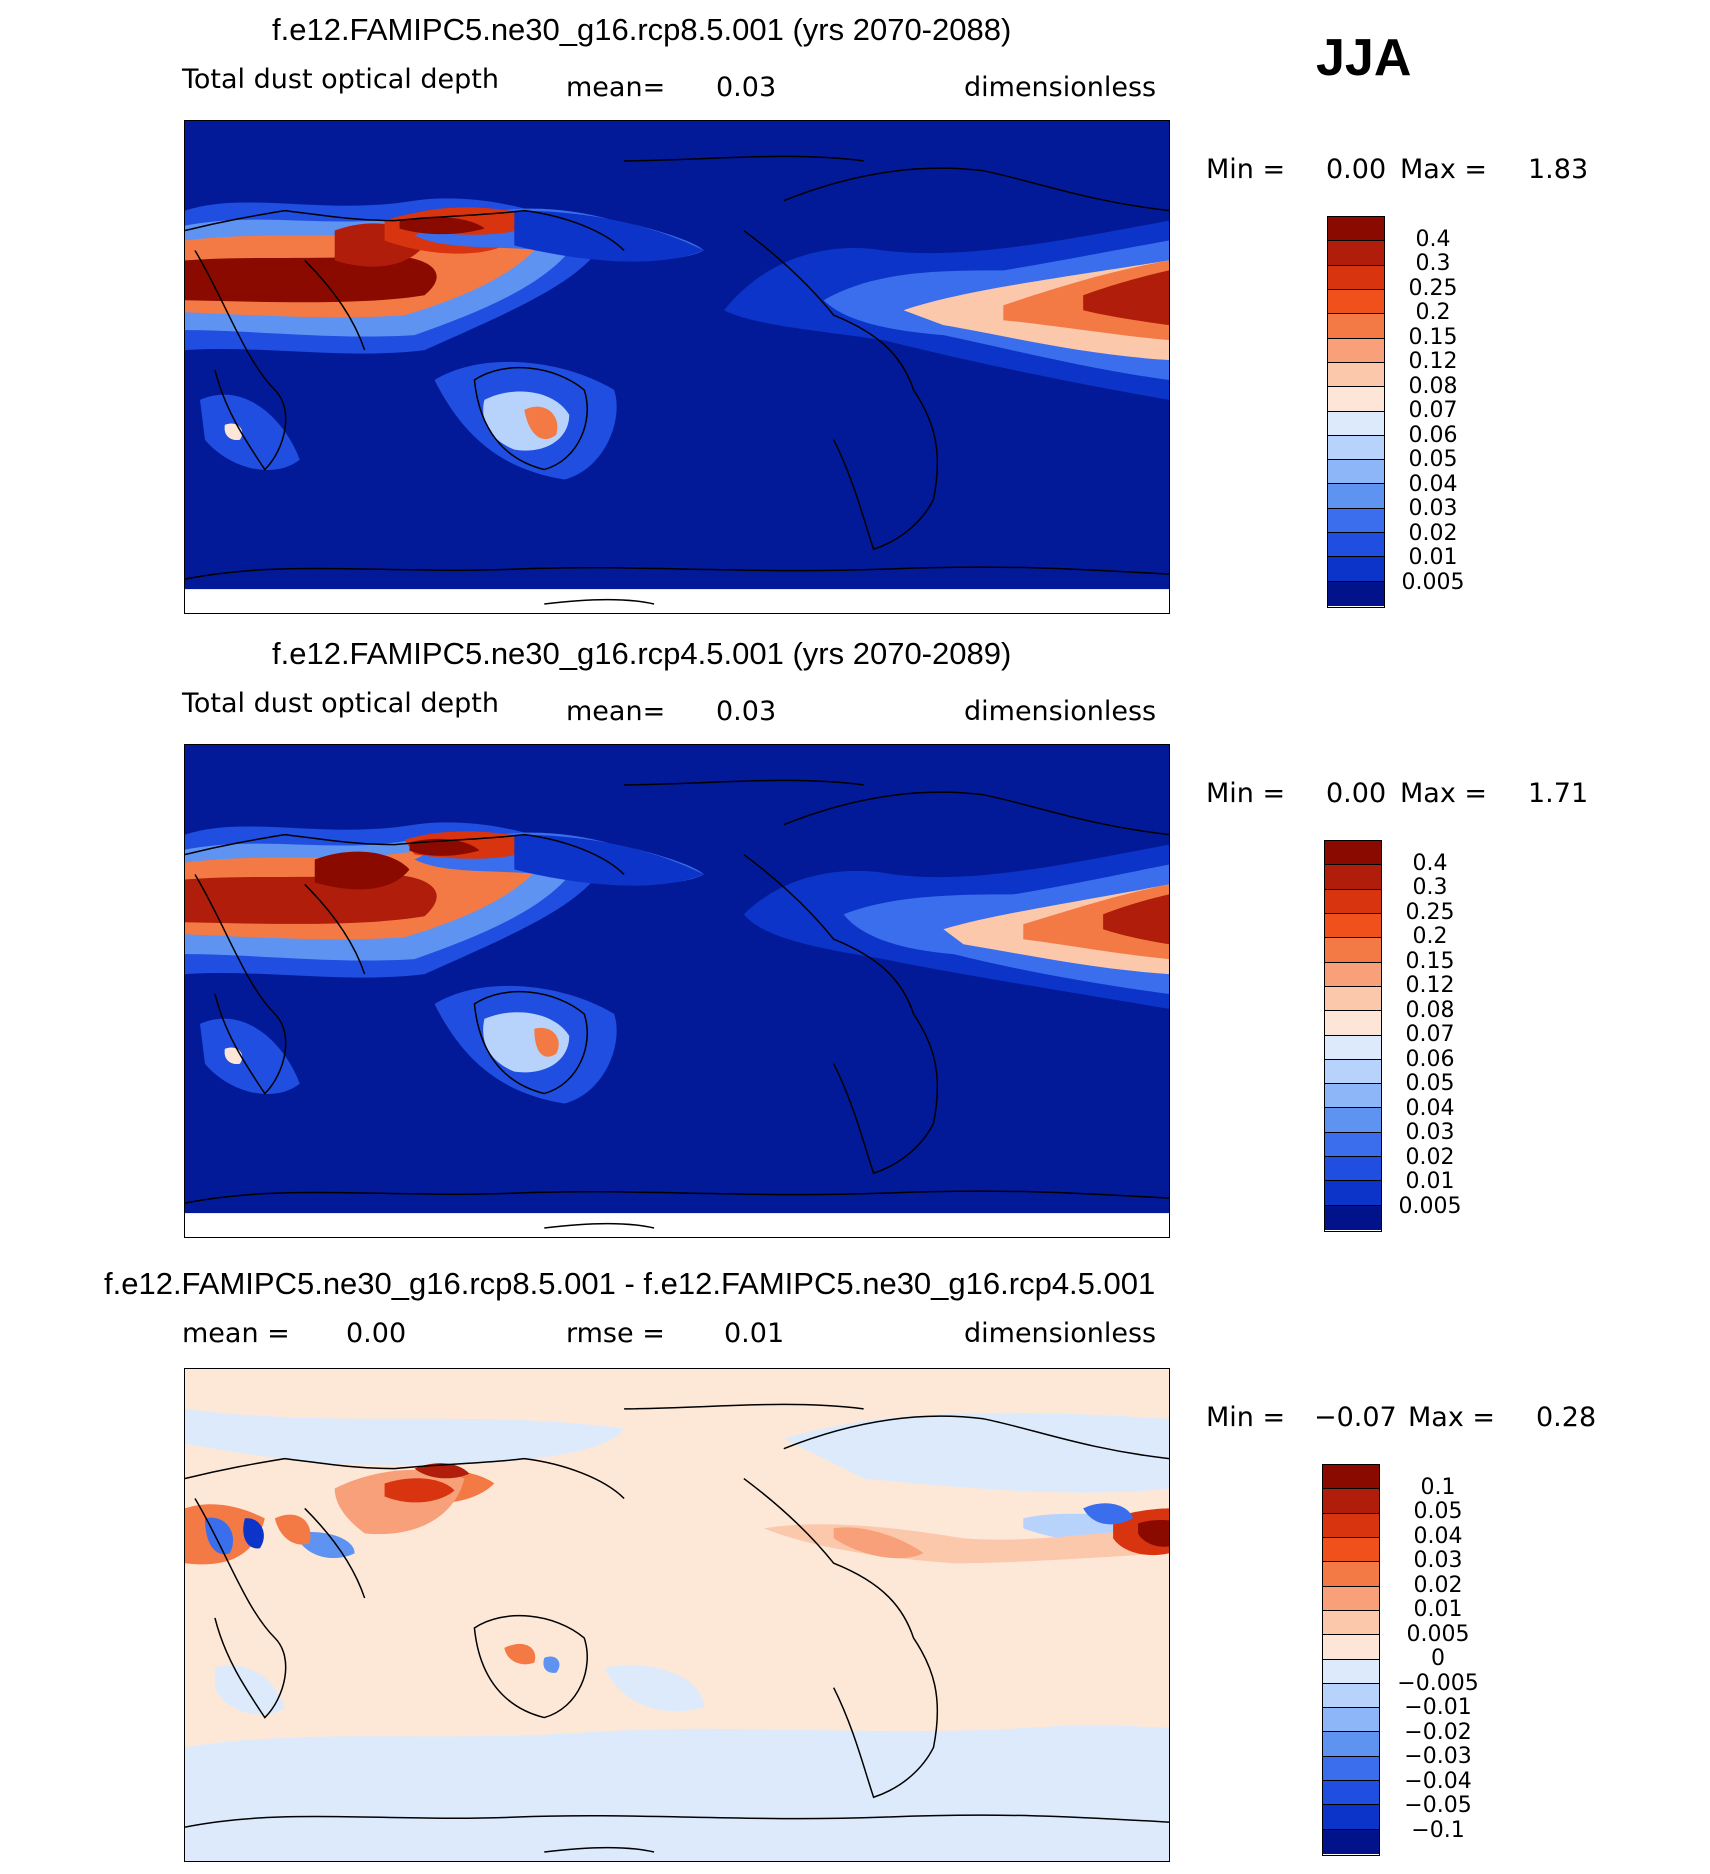 This screenshot has height=1874, width=1710. I want to click on colorbar-tick-label: 0.4, so click(1433, 239).